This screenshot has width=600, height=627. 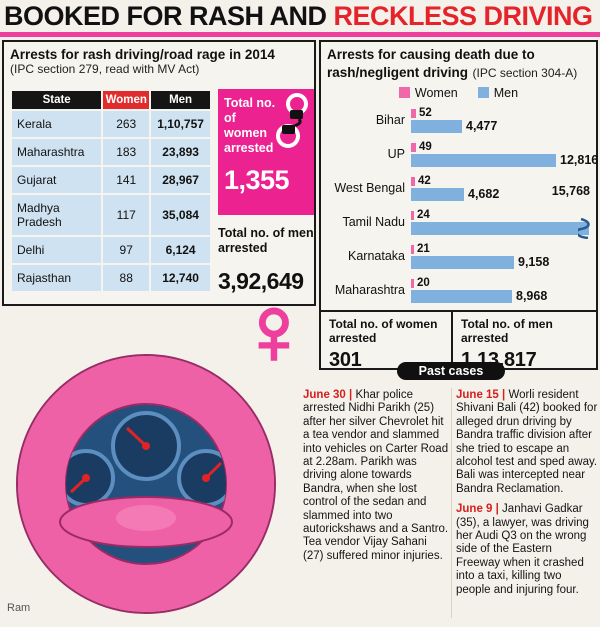 I want to click on women-arrested-value: 1,355, so click(x=257, y=180).